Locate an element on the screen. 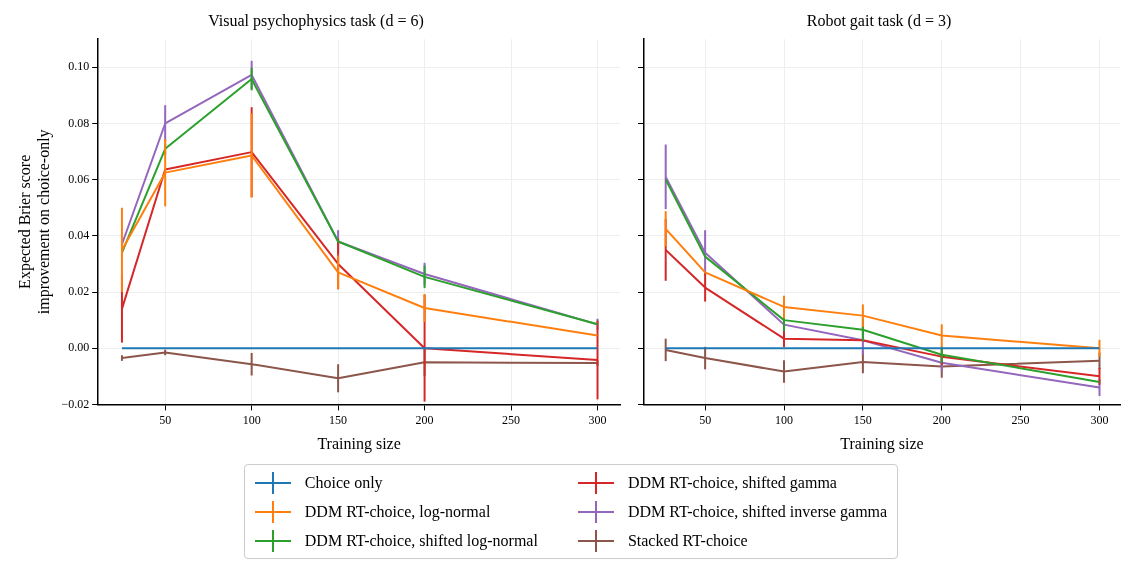 This screenshot has width=1142, height=566. legend-label: DDM RT-choice, log-normal is located at coordinates (397, 511).